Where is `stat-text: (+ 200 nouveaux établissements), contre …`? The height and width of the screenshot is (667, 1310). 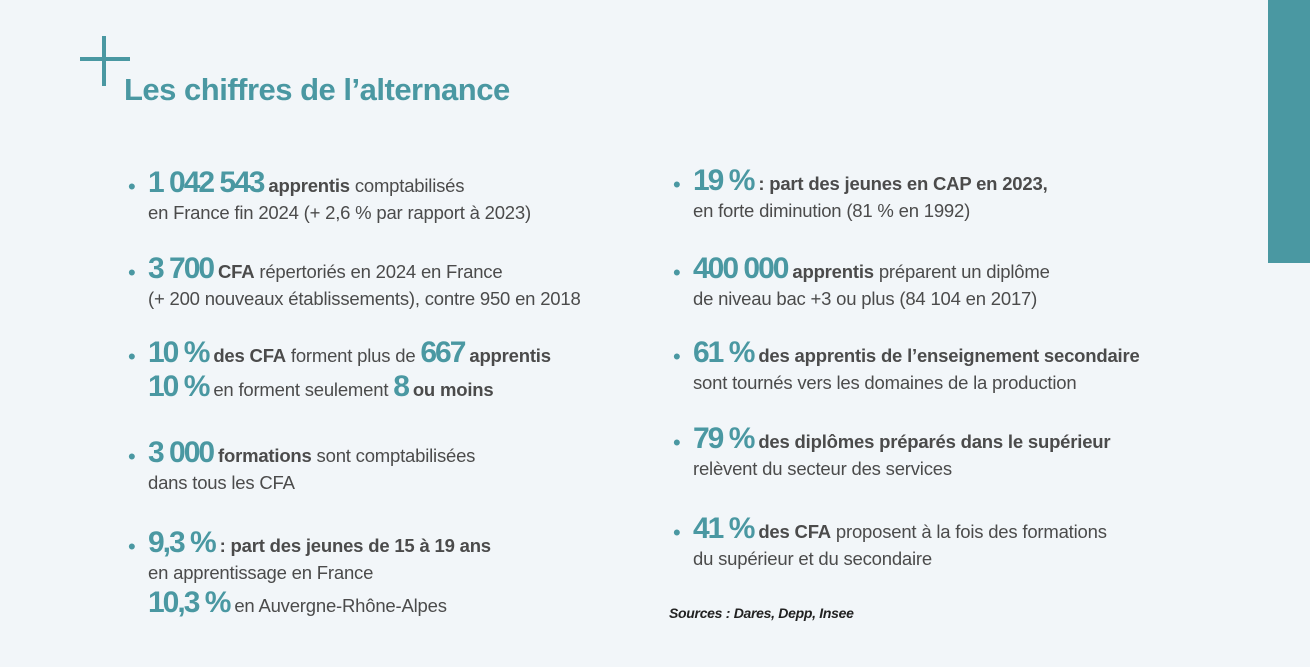 stat-text: (+ 200 nouveaux établissements), contre … is located at coordinates (364, 298).